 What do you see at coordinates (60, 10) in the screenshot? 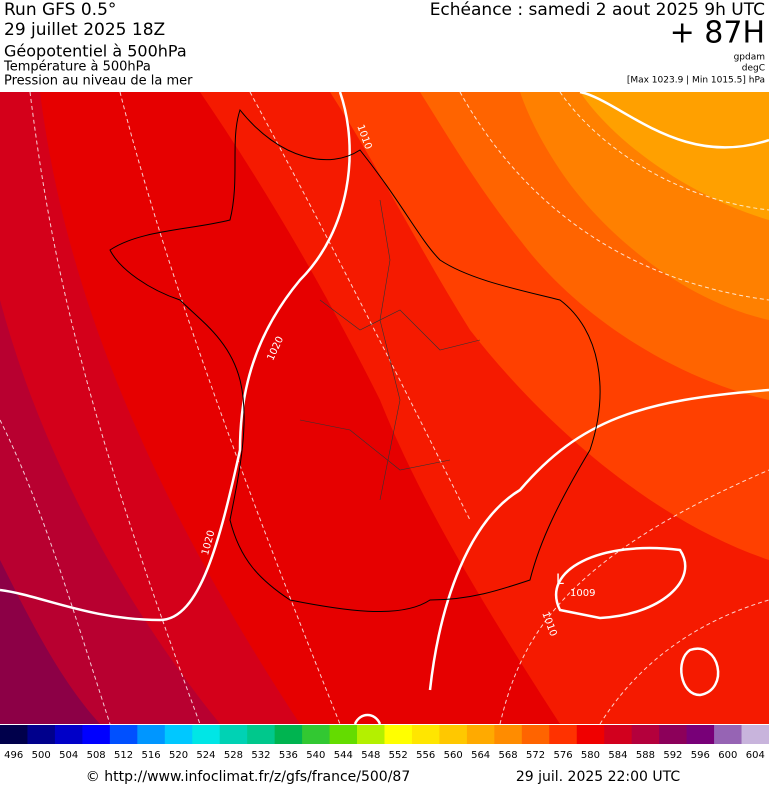
I see `run-title: Run GFS 0.5°` at bounding box center [60, 10].